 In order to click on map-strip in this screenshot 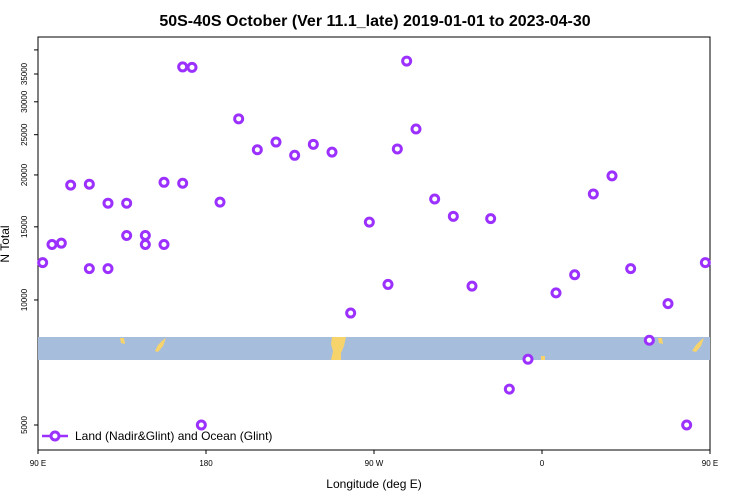, I will do `click(374, 348)`.